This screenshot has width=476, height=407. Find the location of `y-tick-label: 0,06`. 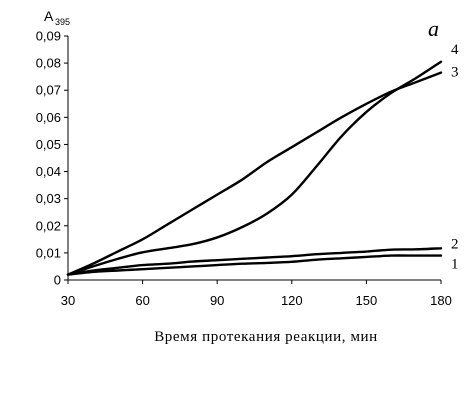

y-tick-label: 0,06 is located at coordinates (48, 117).